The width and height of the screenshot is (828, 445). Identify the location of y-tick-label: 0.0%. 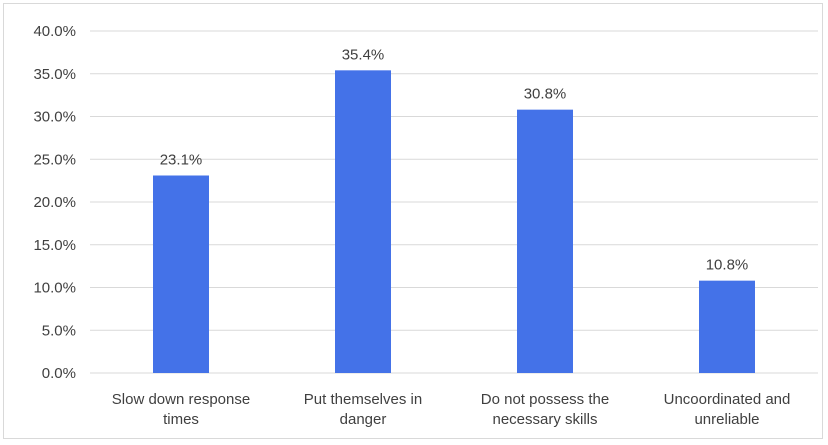
(59, 373).